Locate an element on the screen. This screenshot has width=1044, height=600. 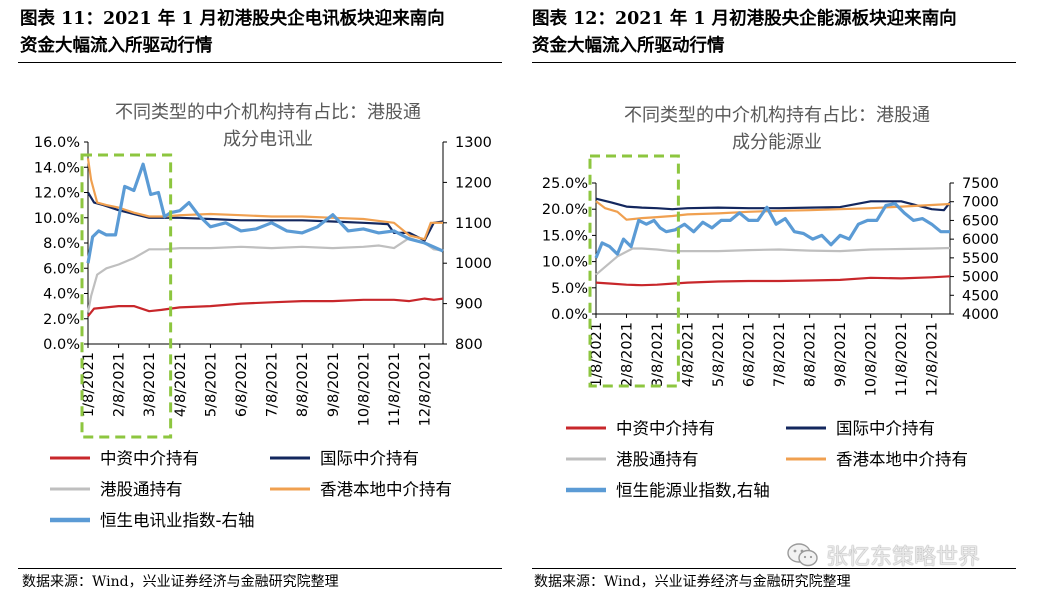
y-right-tick-label: 6500 is located at coordinates (980, 221).